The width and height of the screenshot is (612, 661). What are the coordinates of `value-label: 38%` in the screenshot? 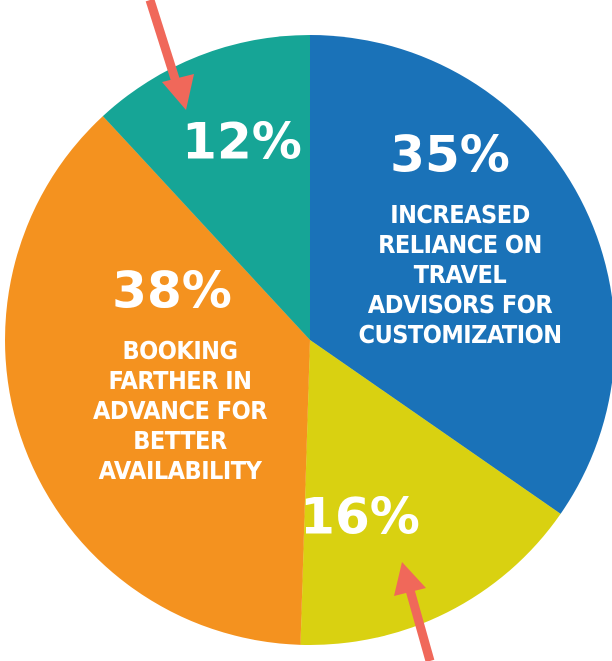 It's located at (172, 291).